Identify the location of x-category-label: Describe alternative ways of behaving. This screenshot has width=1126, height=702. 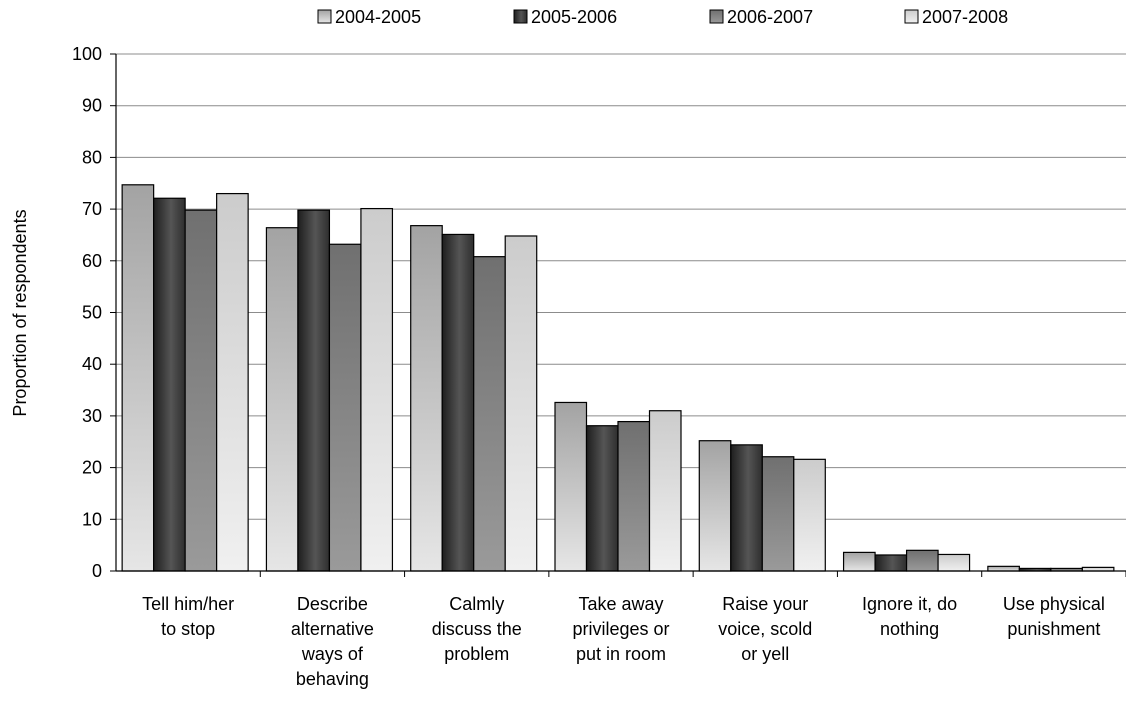
(332, 641).